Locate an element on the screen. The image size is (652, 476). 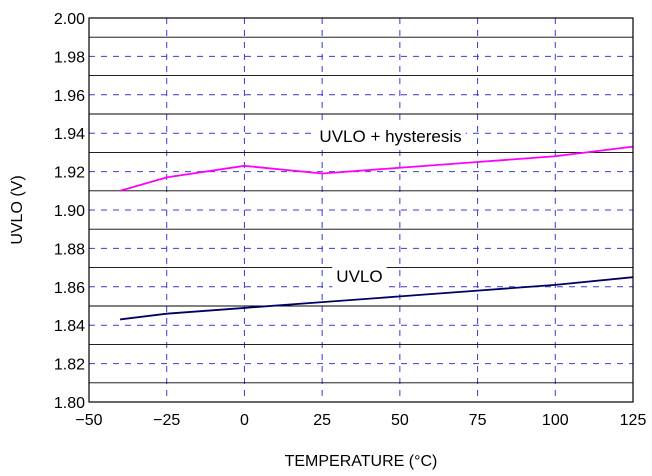
x-tick-label: 0 is located at coordinates (244, 420).